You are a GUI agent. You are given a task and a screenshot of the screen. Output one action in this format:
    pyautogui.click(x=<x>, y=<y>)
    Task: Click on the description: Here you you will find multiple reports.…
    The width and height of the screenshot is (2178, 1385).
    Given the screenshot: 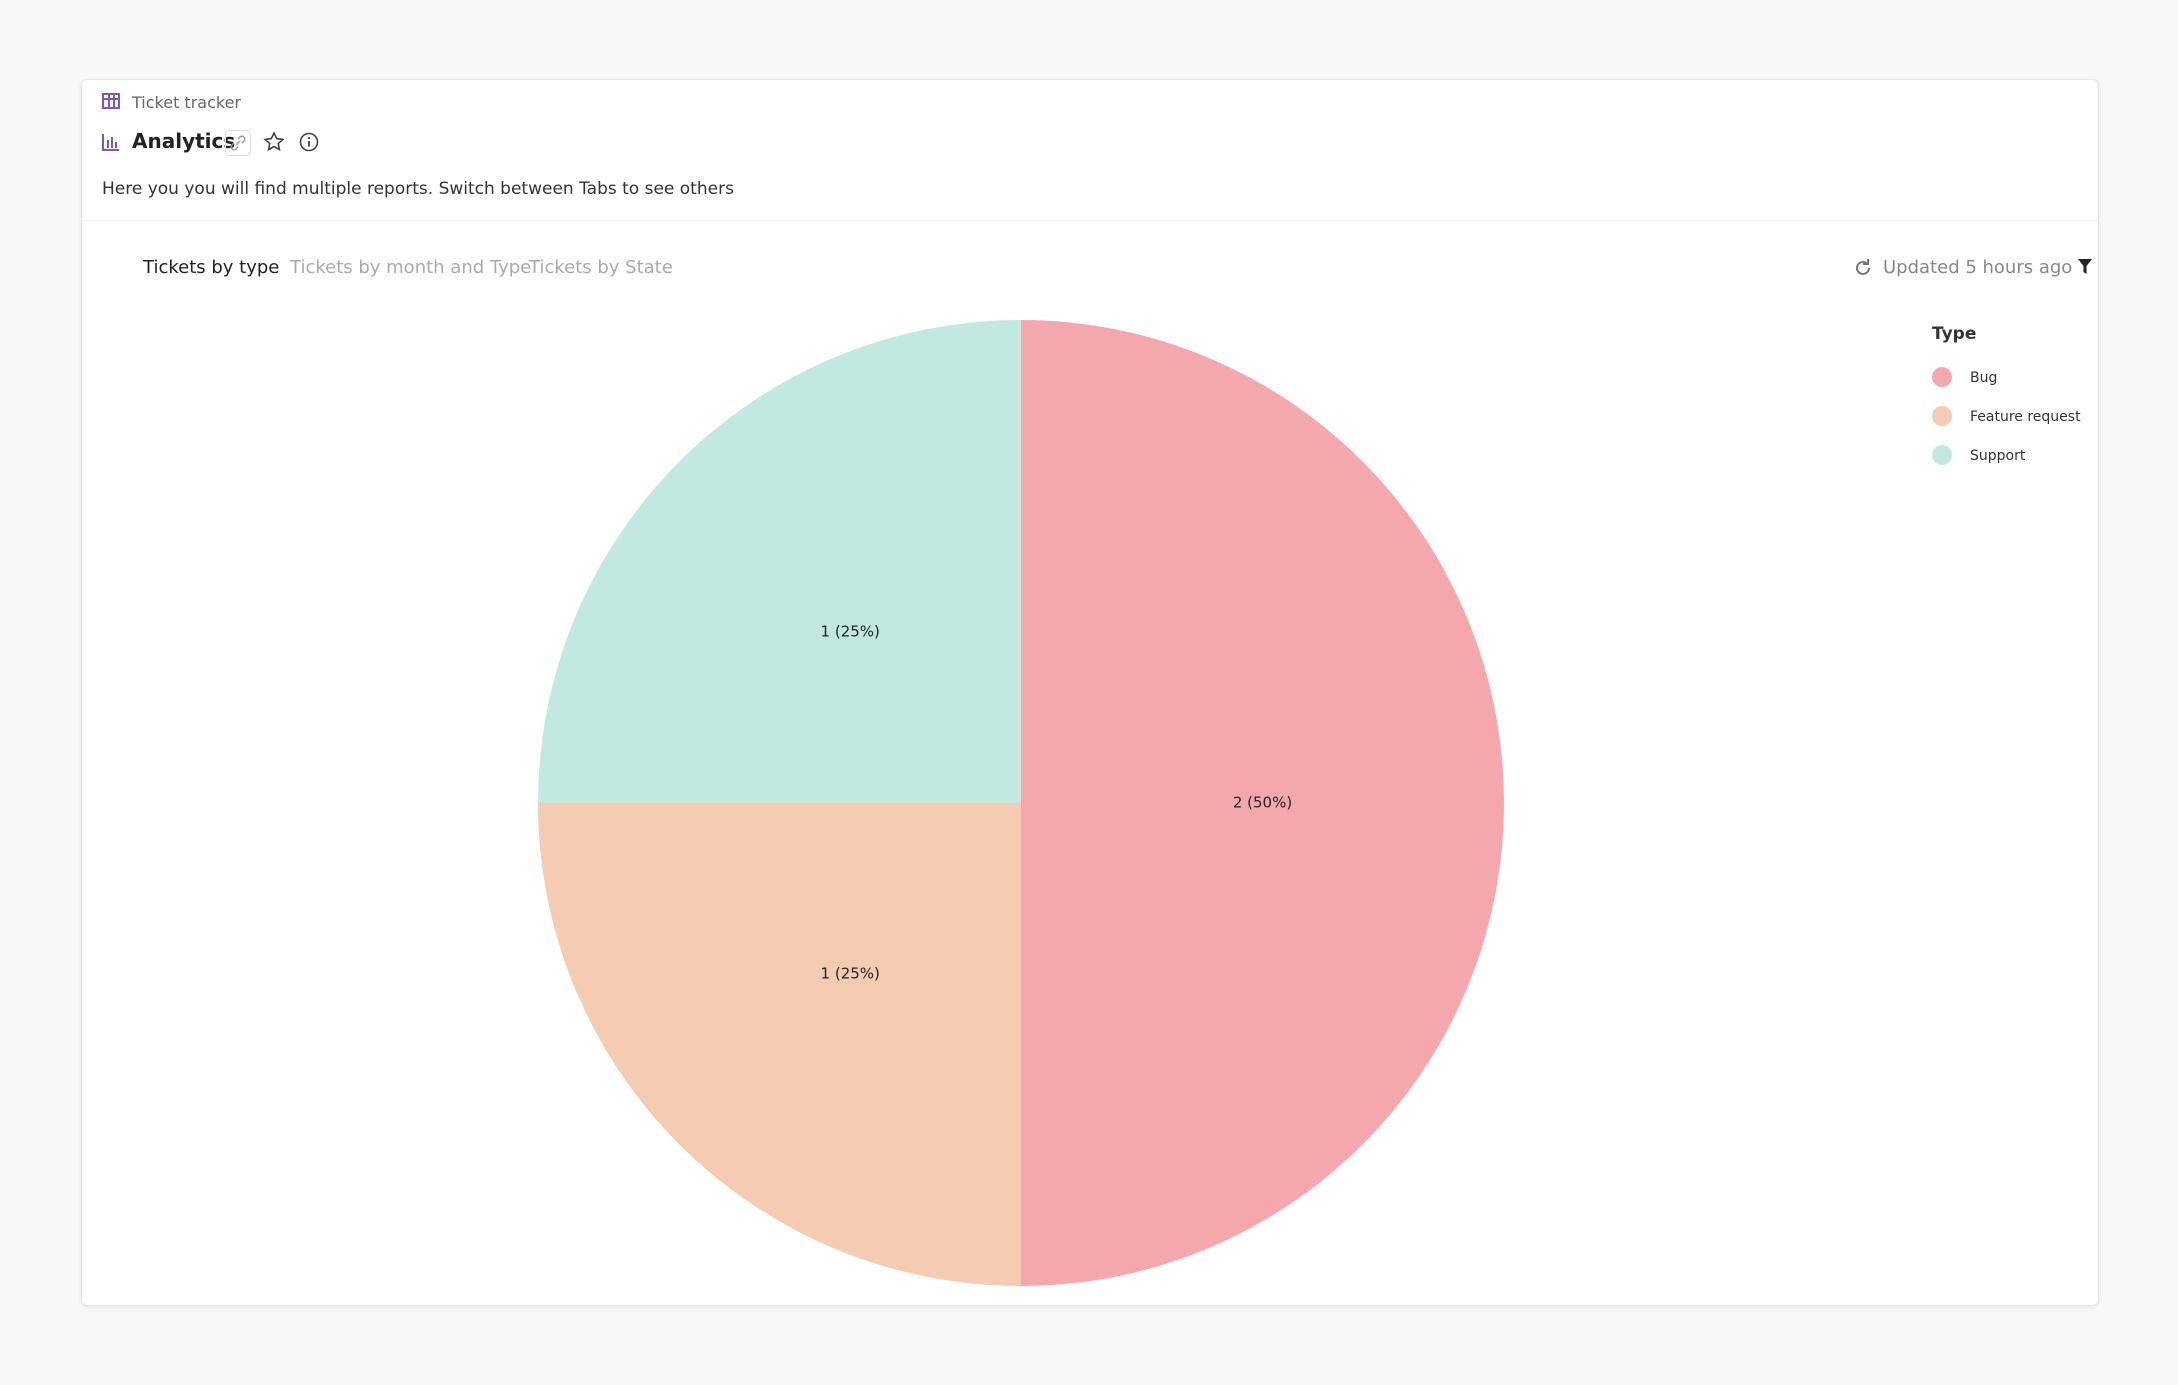 What is the action you would take?
    pyautogui.click(x=418, y=189)
    